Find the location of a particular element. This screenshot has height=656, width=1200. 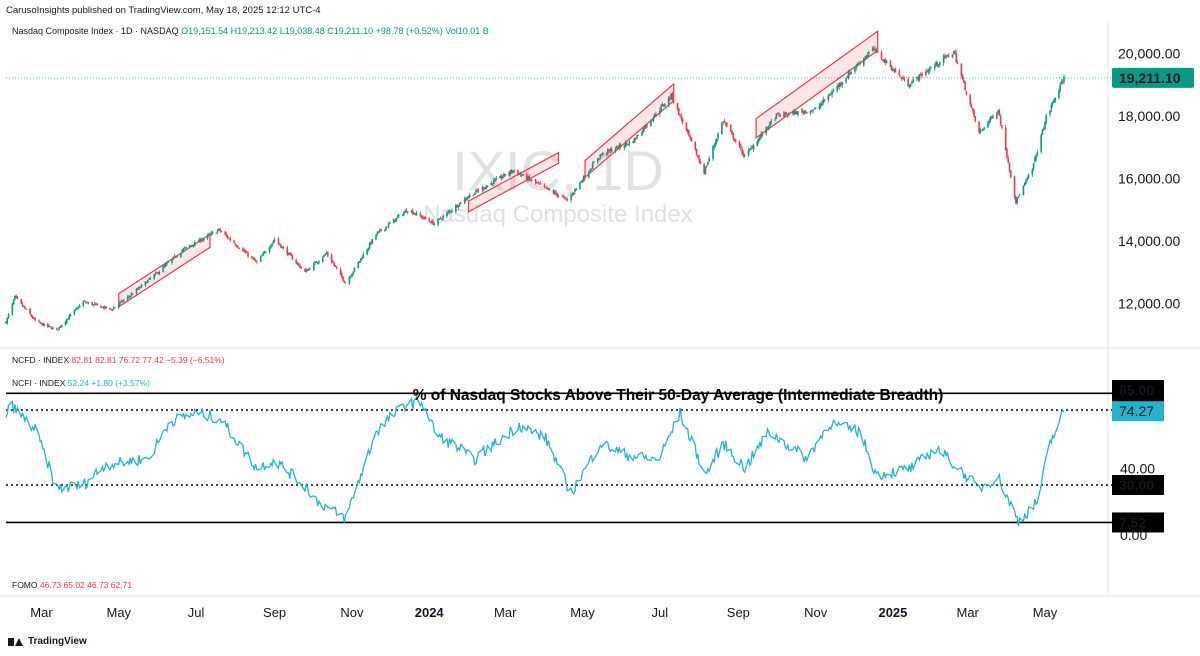

time-axis-label: Nov is located at coordinates (352, 612).